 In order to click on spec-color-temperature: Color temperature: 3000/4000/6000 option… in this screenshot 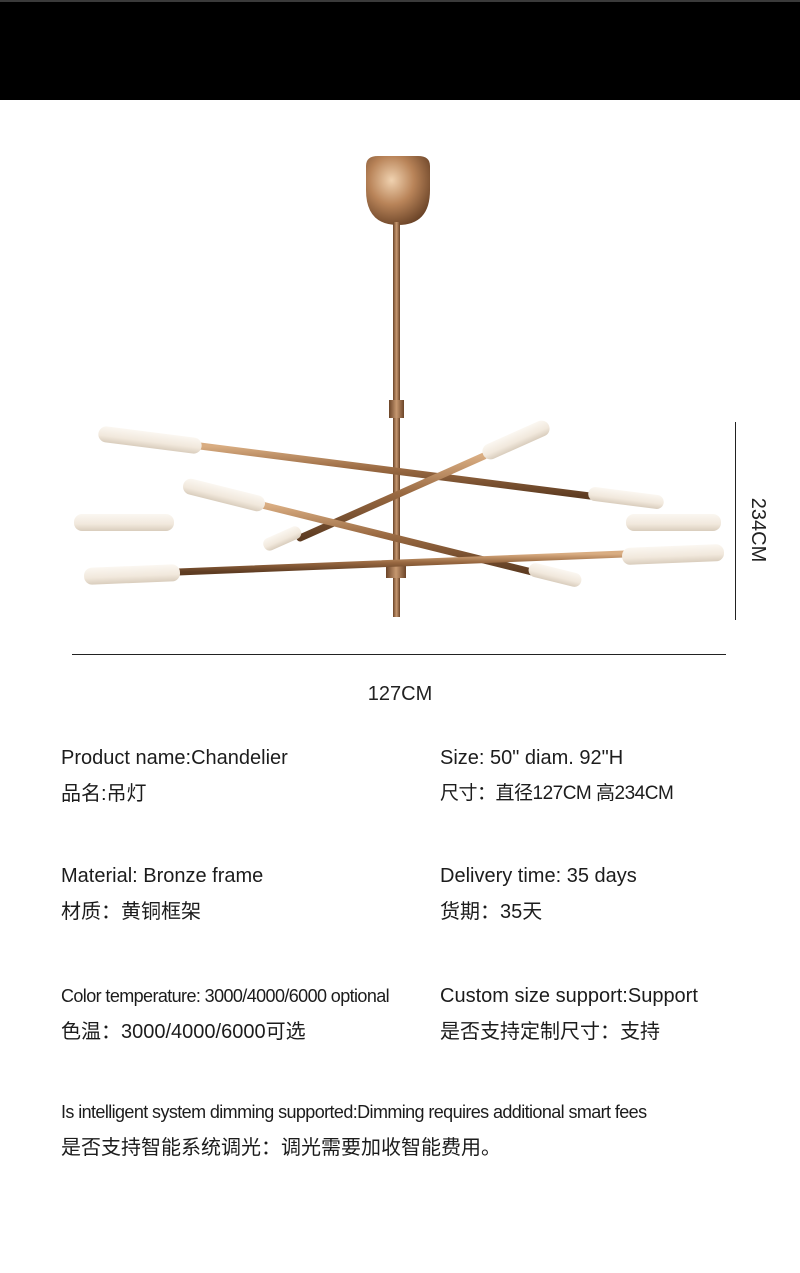, I will do `click(225, 1014)`.